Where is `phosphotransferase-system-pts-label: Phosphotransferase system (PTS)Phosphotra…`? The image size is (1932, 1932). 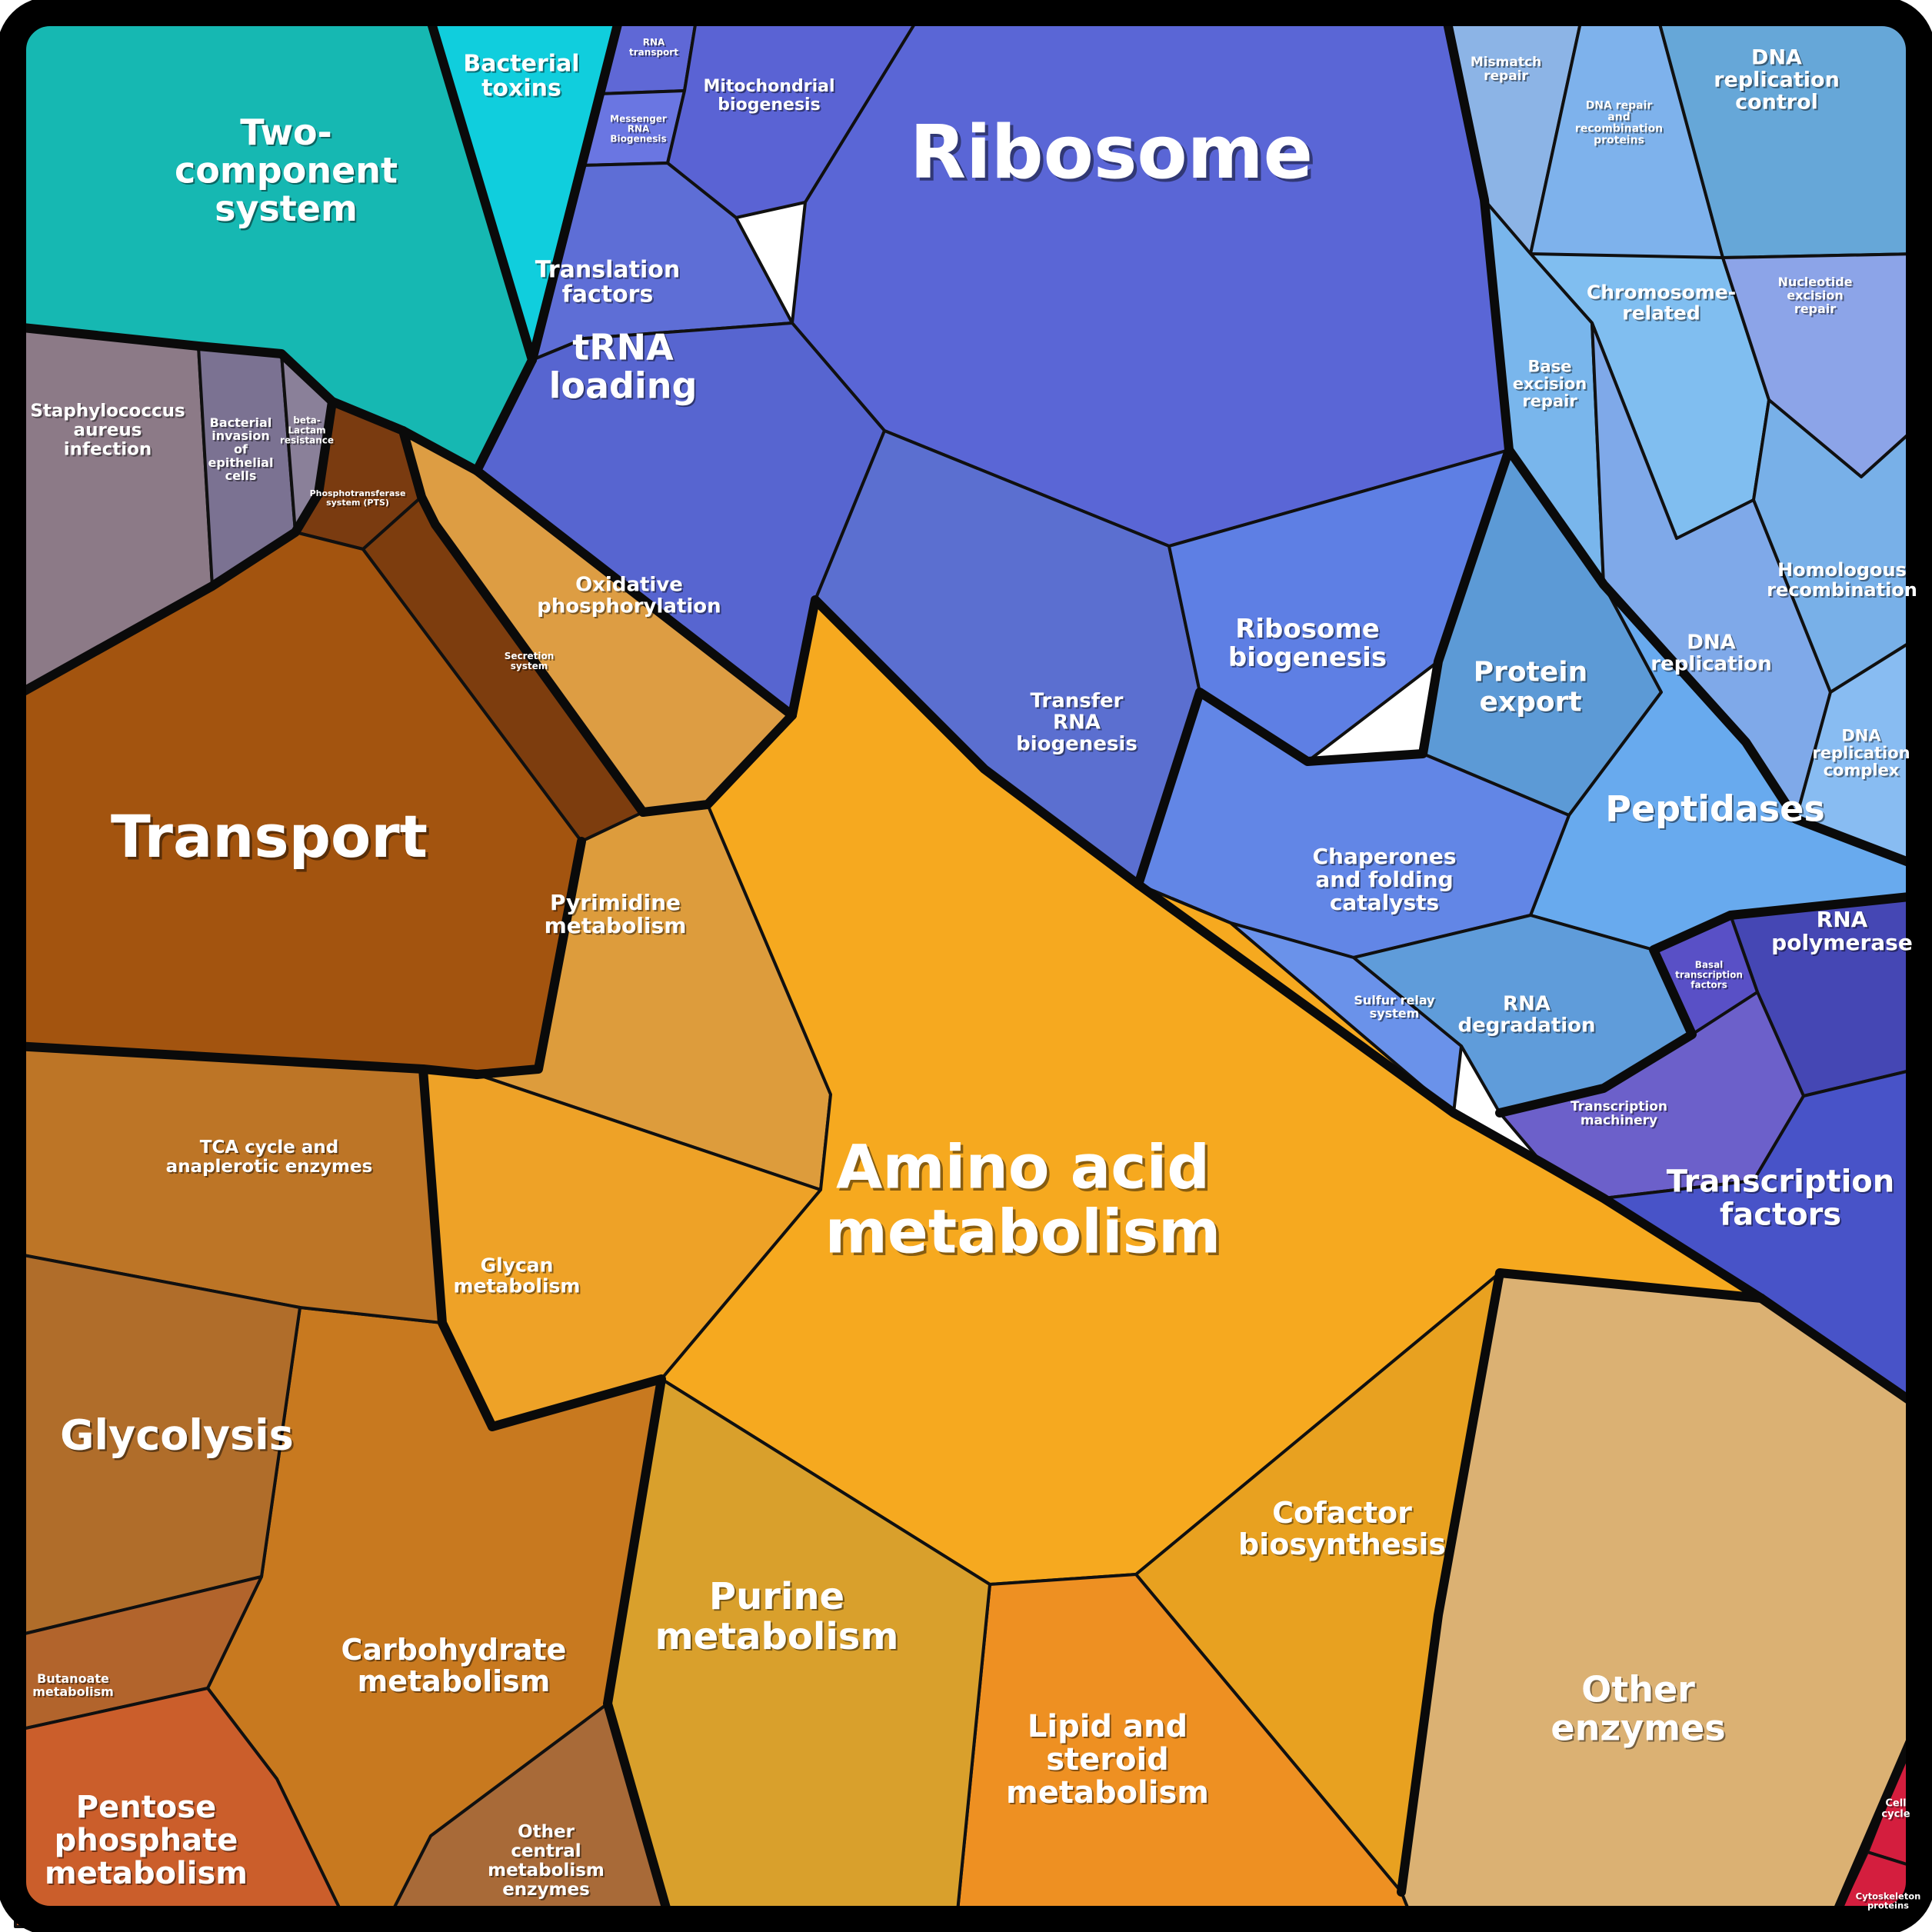
phosphotransferase-system-pts-label: Phosphotransferase system (PTS)Phosphotra… is located at coordinates (359, 498).